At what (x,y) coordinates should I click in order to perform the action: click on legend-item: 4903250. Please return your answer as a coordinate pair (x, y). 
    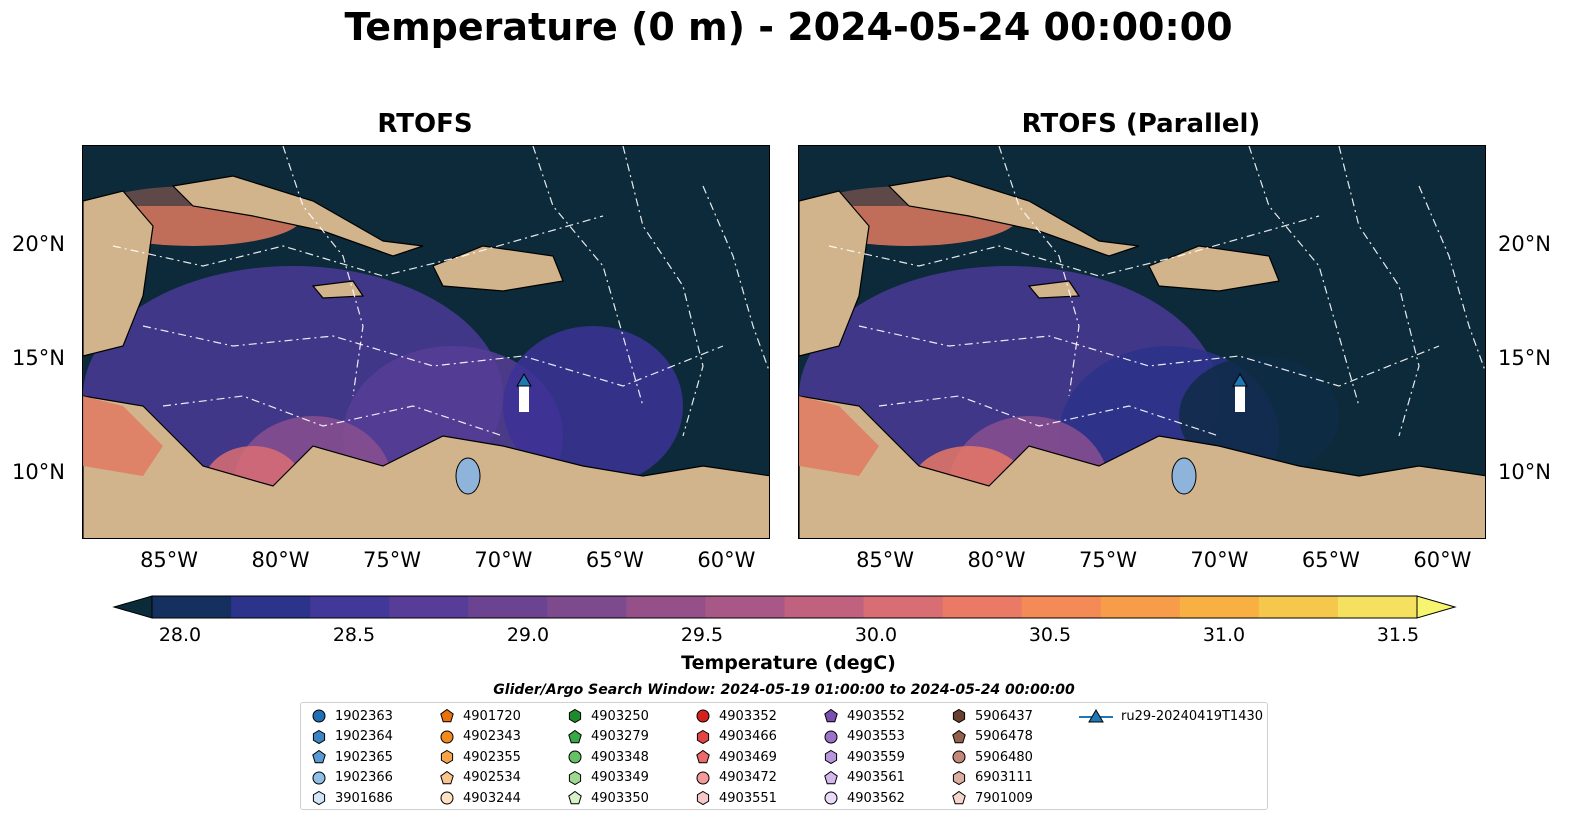
    Looking at the image, I should click on (608, 716).